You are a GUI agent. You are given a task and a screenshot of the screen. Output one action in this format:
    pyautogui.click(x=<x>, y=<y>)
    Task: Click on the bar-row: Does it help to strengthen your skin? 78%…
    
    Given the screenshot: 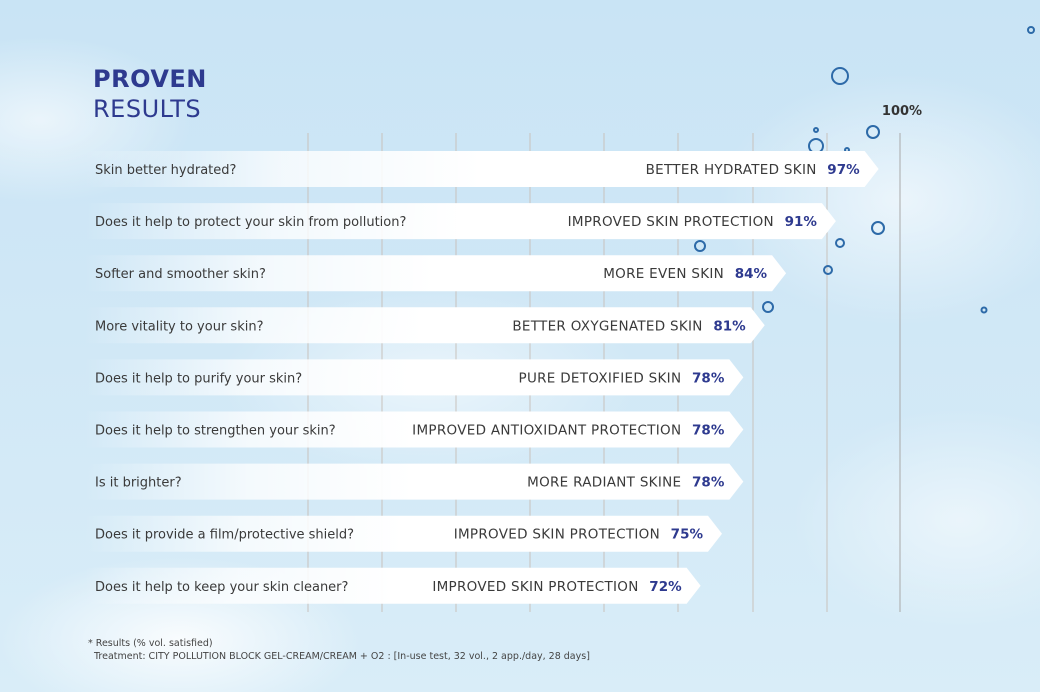 What is the action you would take?
    pyautogui.click(x=414, y=429)
    